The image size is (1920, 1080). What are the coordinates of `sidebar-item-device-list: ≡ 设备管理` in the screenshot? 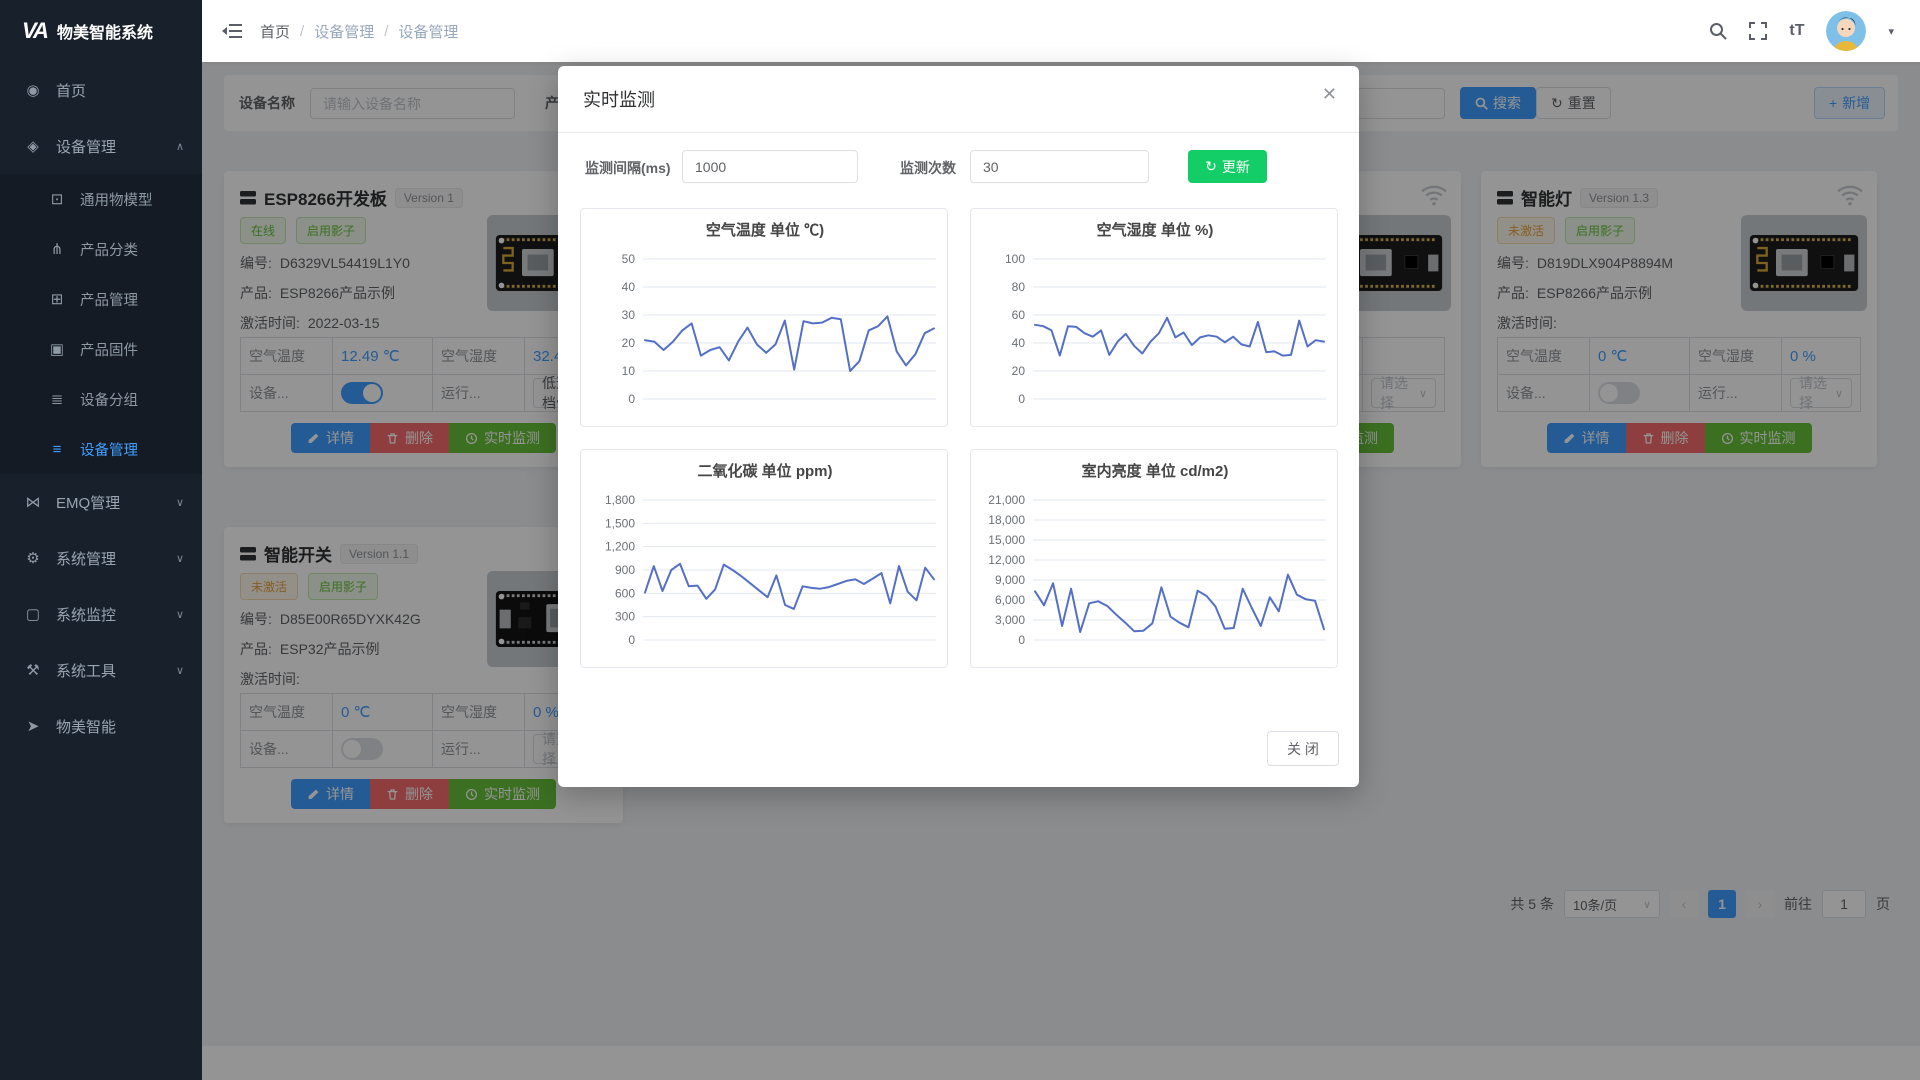 It's located at (101, 449).